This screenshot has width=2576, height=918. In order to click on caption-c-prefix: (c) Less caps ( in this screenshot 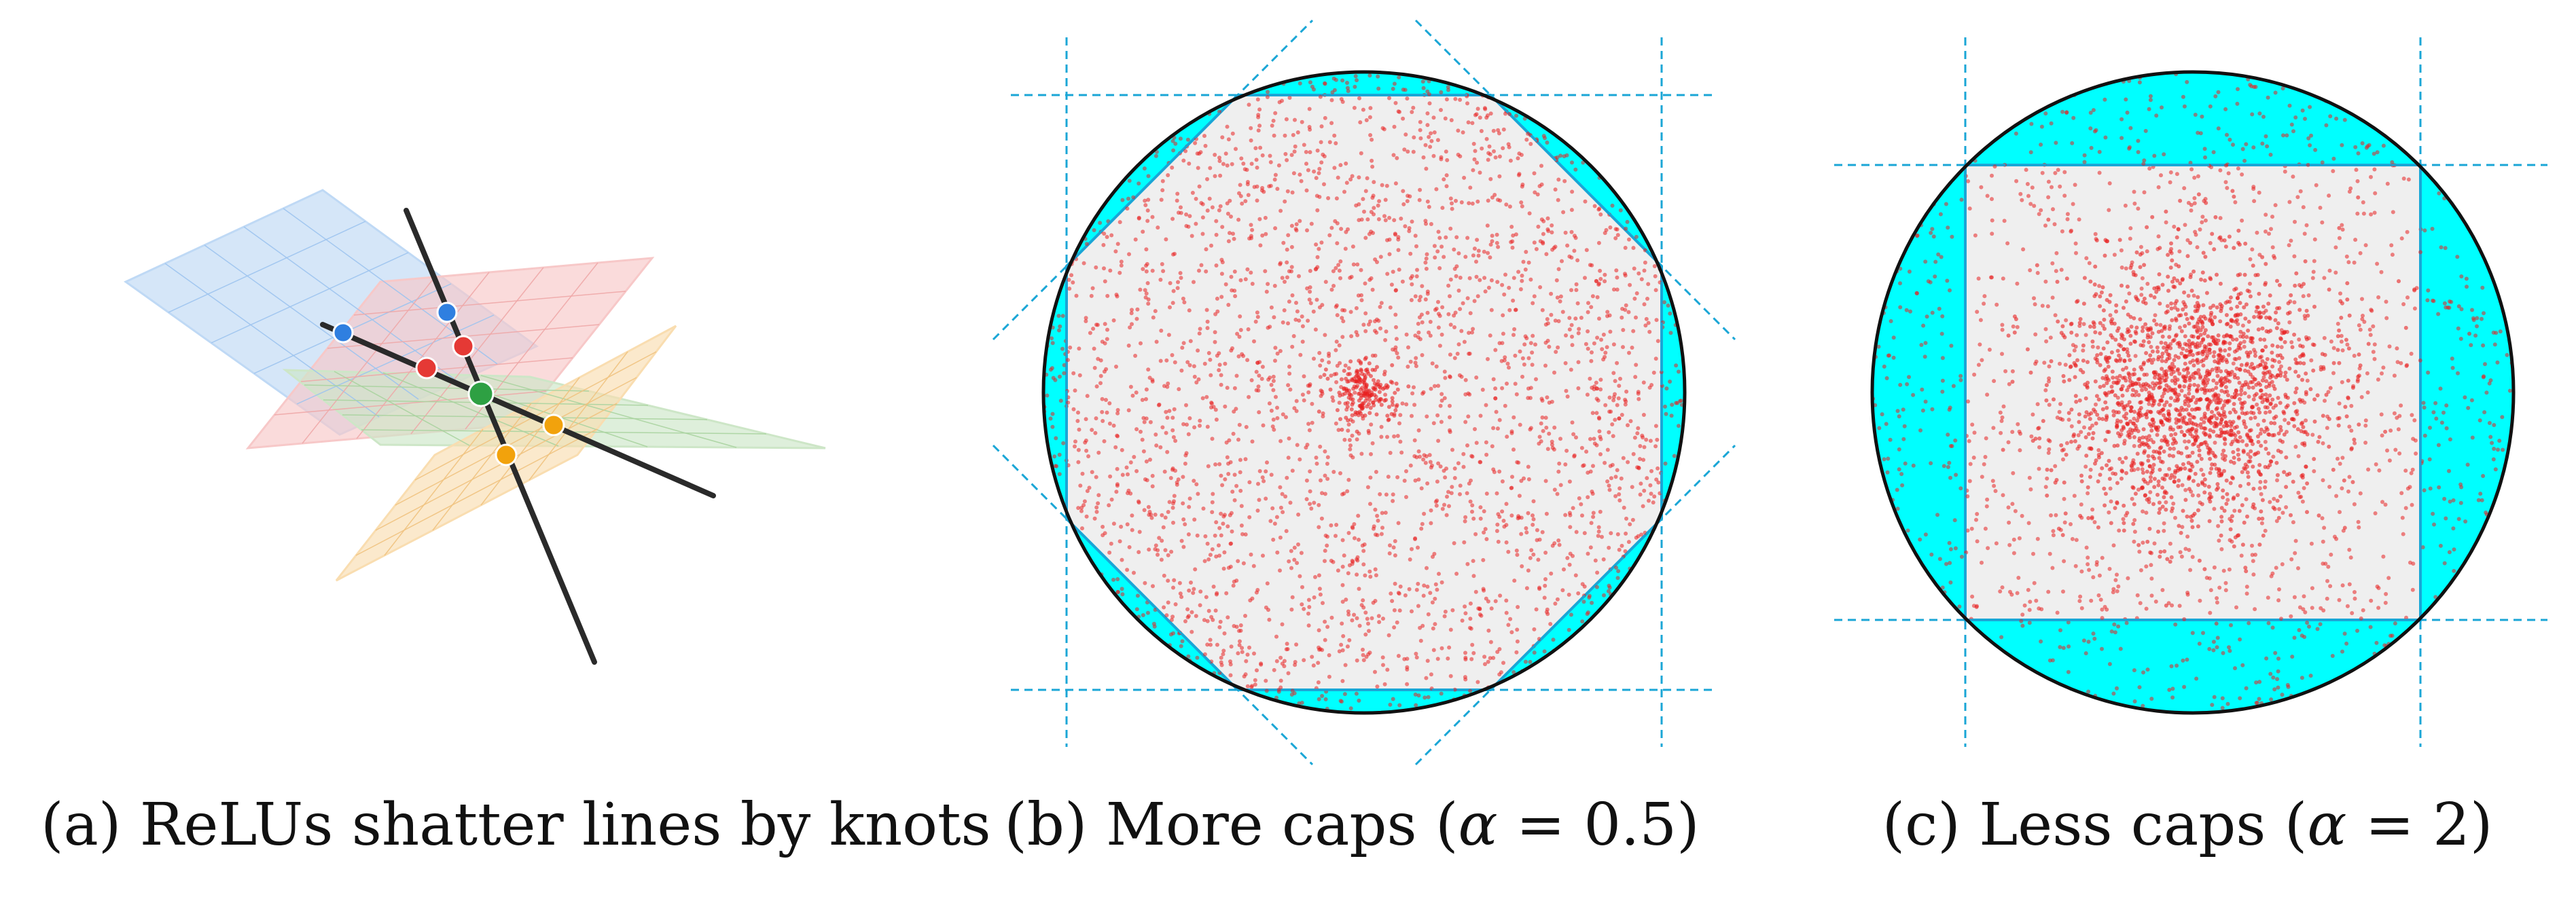, I will do `click(2095, 825)`.